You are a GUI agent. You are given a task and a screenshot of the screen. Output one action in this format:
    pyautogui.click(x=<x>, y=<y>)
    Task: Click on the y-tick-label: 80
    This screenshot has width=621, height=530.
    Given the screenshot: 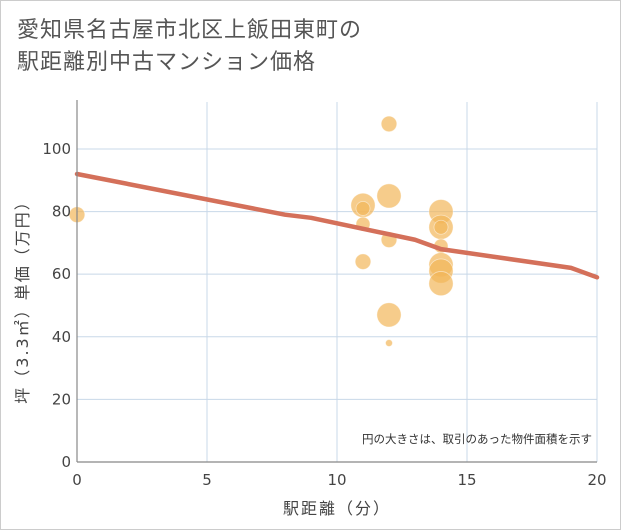 What is the action you would take?
    pyautogui.click(x=61, y=212)
    